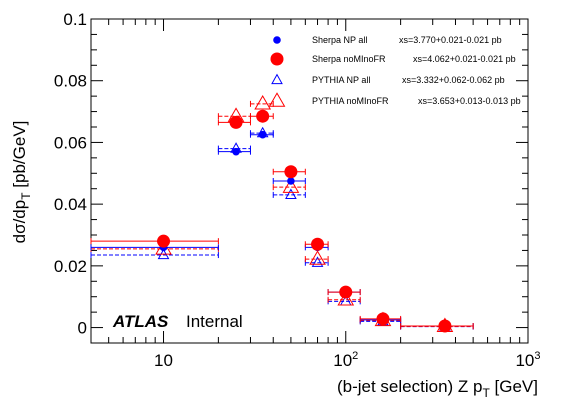 The height and width of the screenshot is (409, 567). I want to click on x-axis-title: (b-jet selection) Z pT [GeV], so click(437, 388).